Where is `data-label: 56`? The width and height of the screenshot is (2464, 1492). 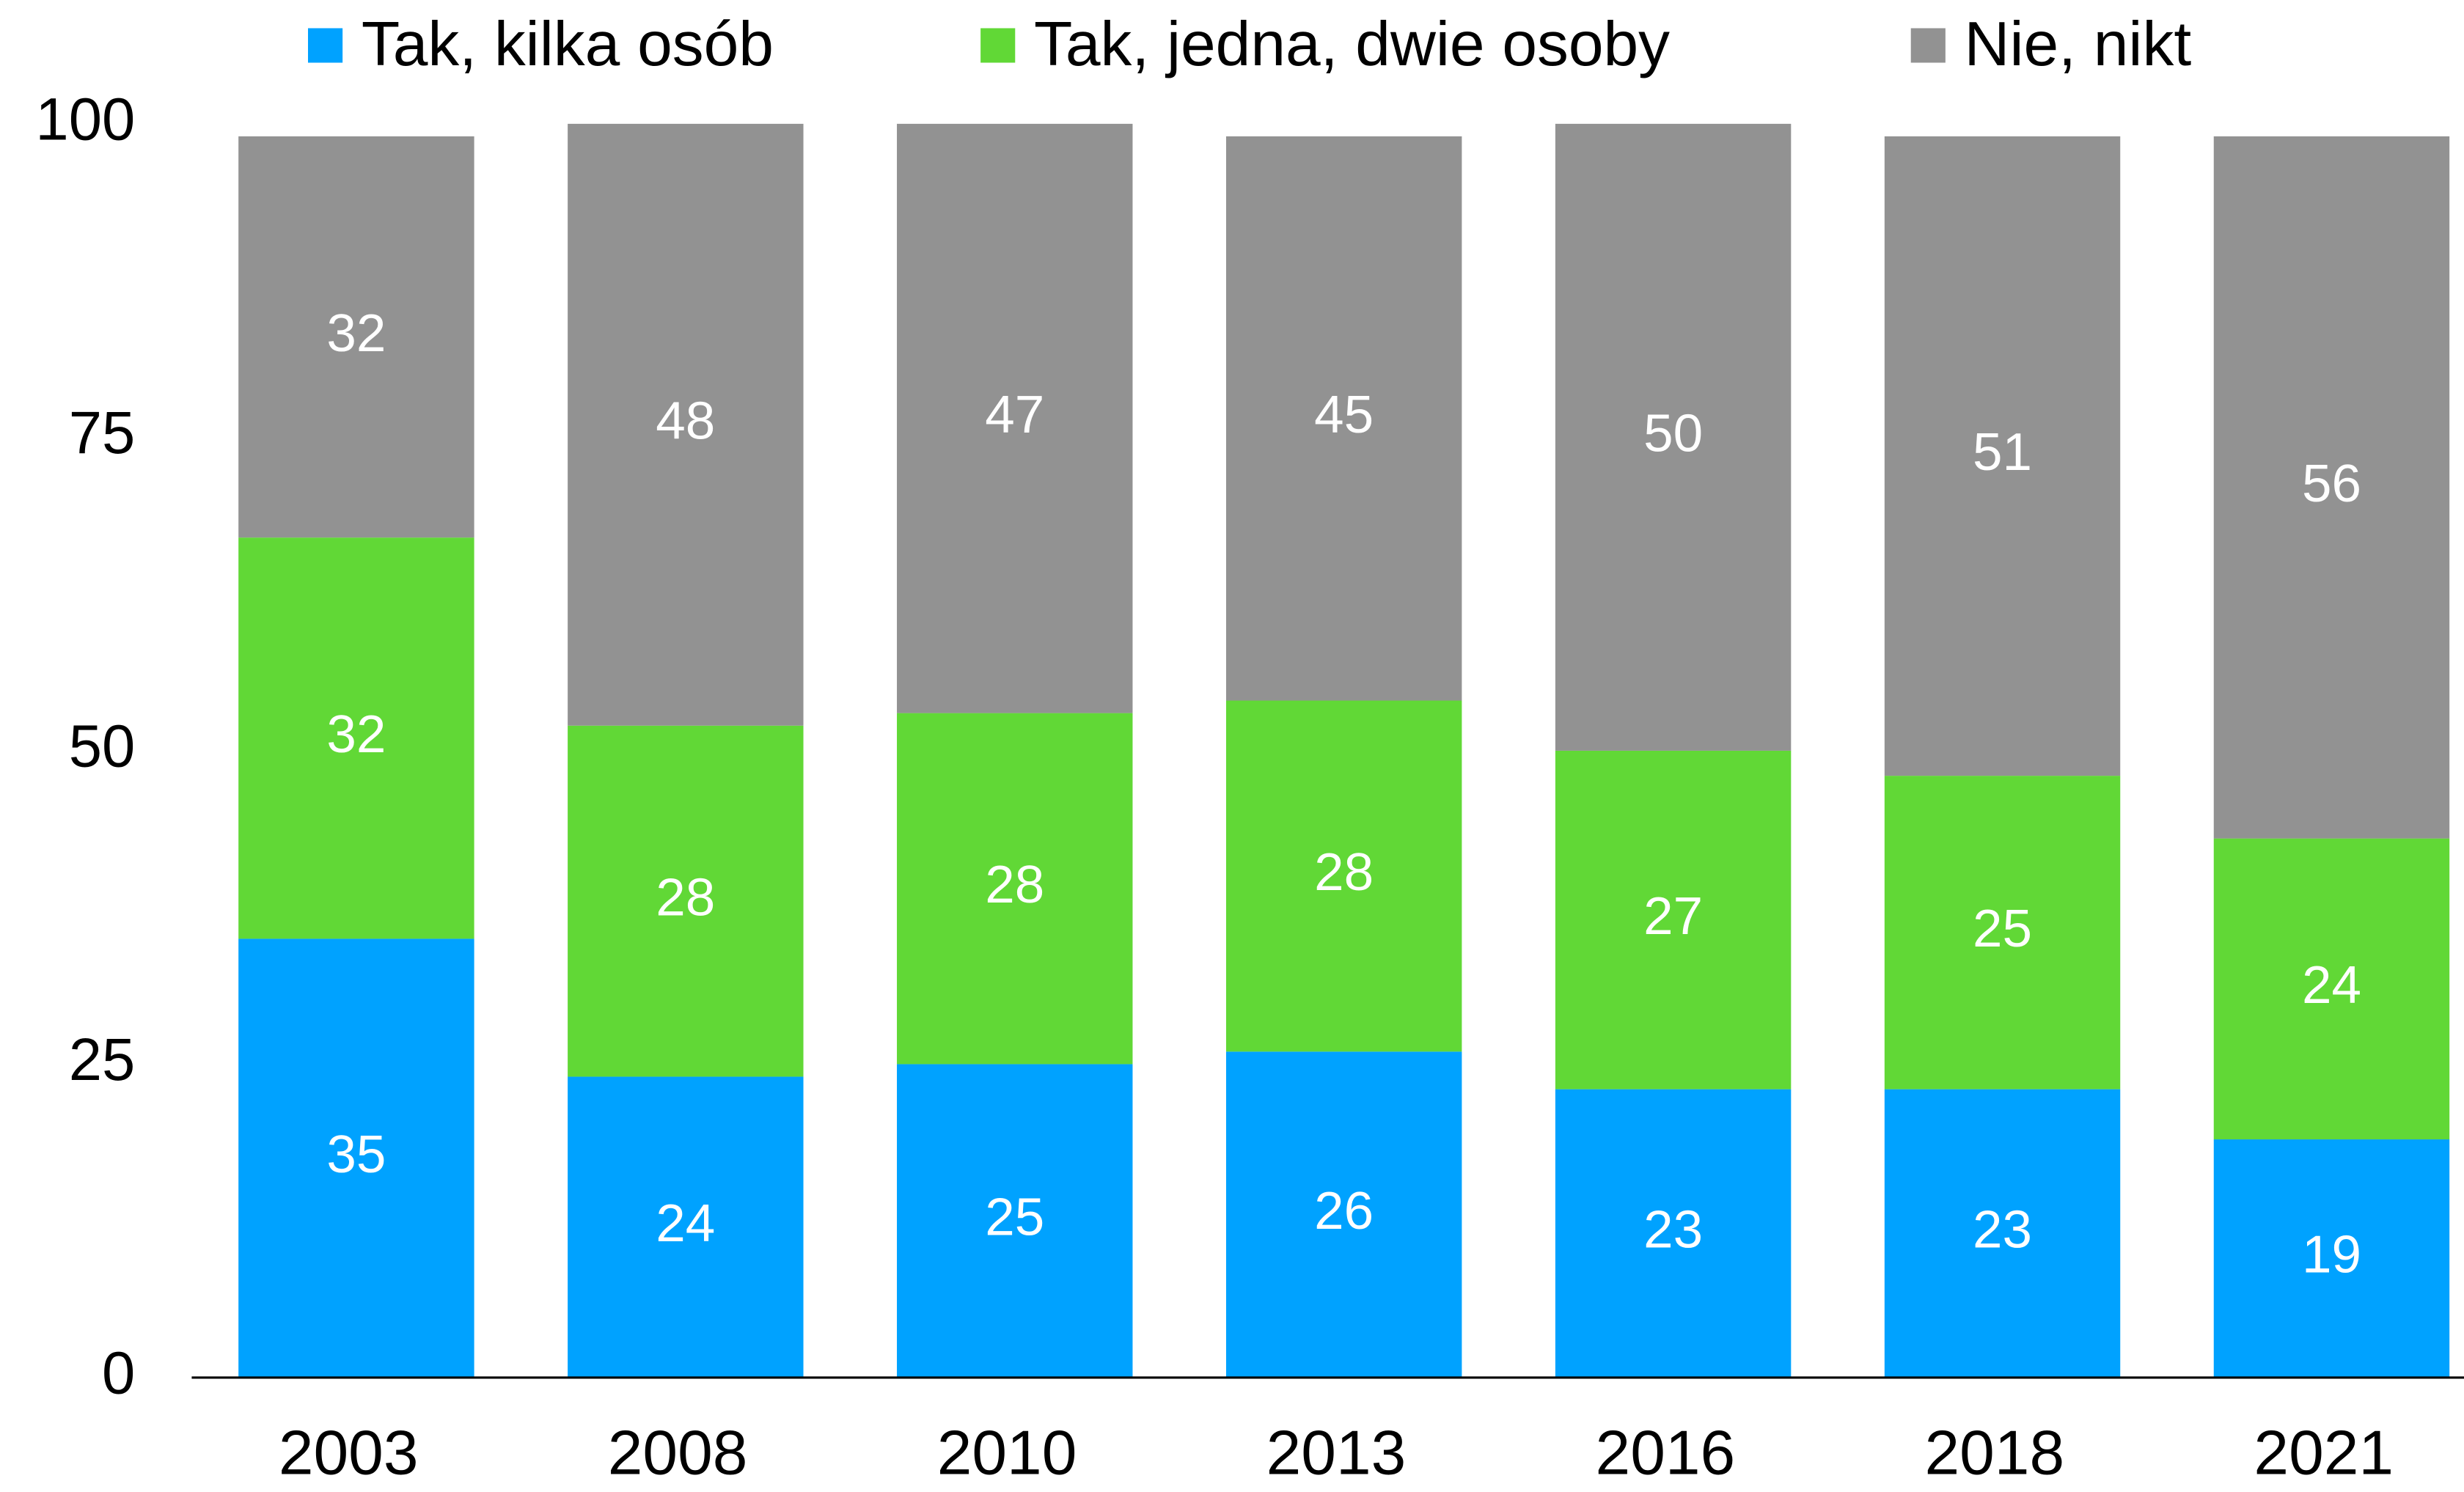
data-label: 56 is located at coordinates (2331, 483).